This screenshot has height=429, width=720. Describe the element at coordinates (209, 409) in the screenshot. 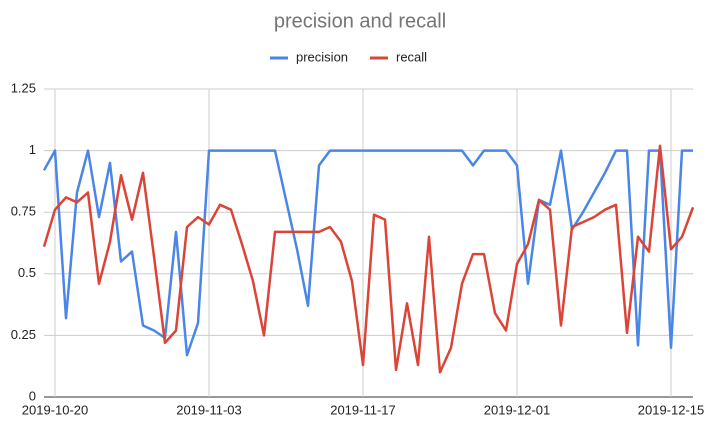

I see `x-tick-label: 2019-11-03` at that location.